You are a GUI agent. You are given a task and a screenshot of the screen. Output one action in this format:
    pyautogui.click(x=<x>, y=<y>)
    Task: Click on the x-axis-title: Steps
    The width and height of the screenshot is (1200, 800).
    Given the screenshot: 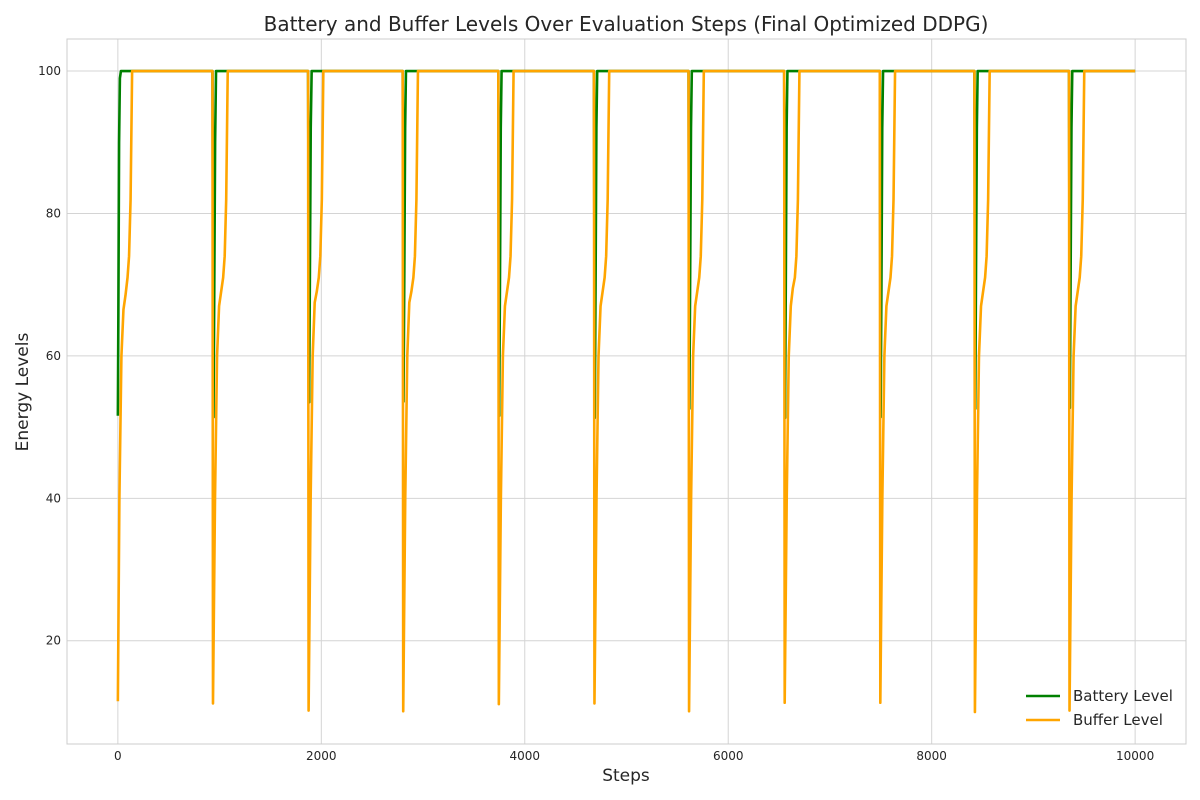 What is the action you would take?
    pyautogui.click(x=626, y=776)
    